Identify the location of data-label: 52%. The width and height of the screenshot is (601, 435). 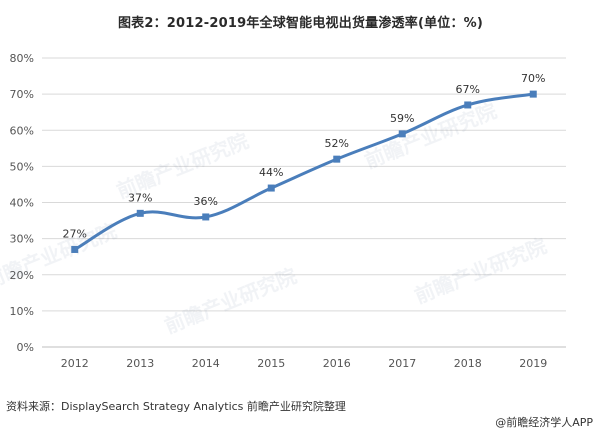
(337, 143).